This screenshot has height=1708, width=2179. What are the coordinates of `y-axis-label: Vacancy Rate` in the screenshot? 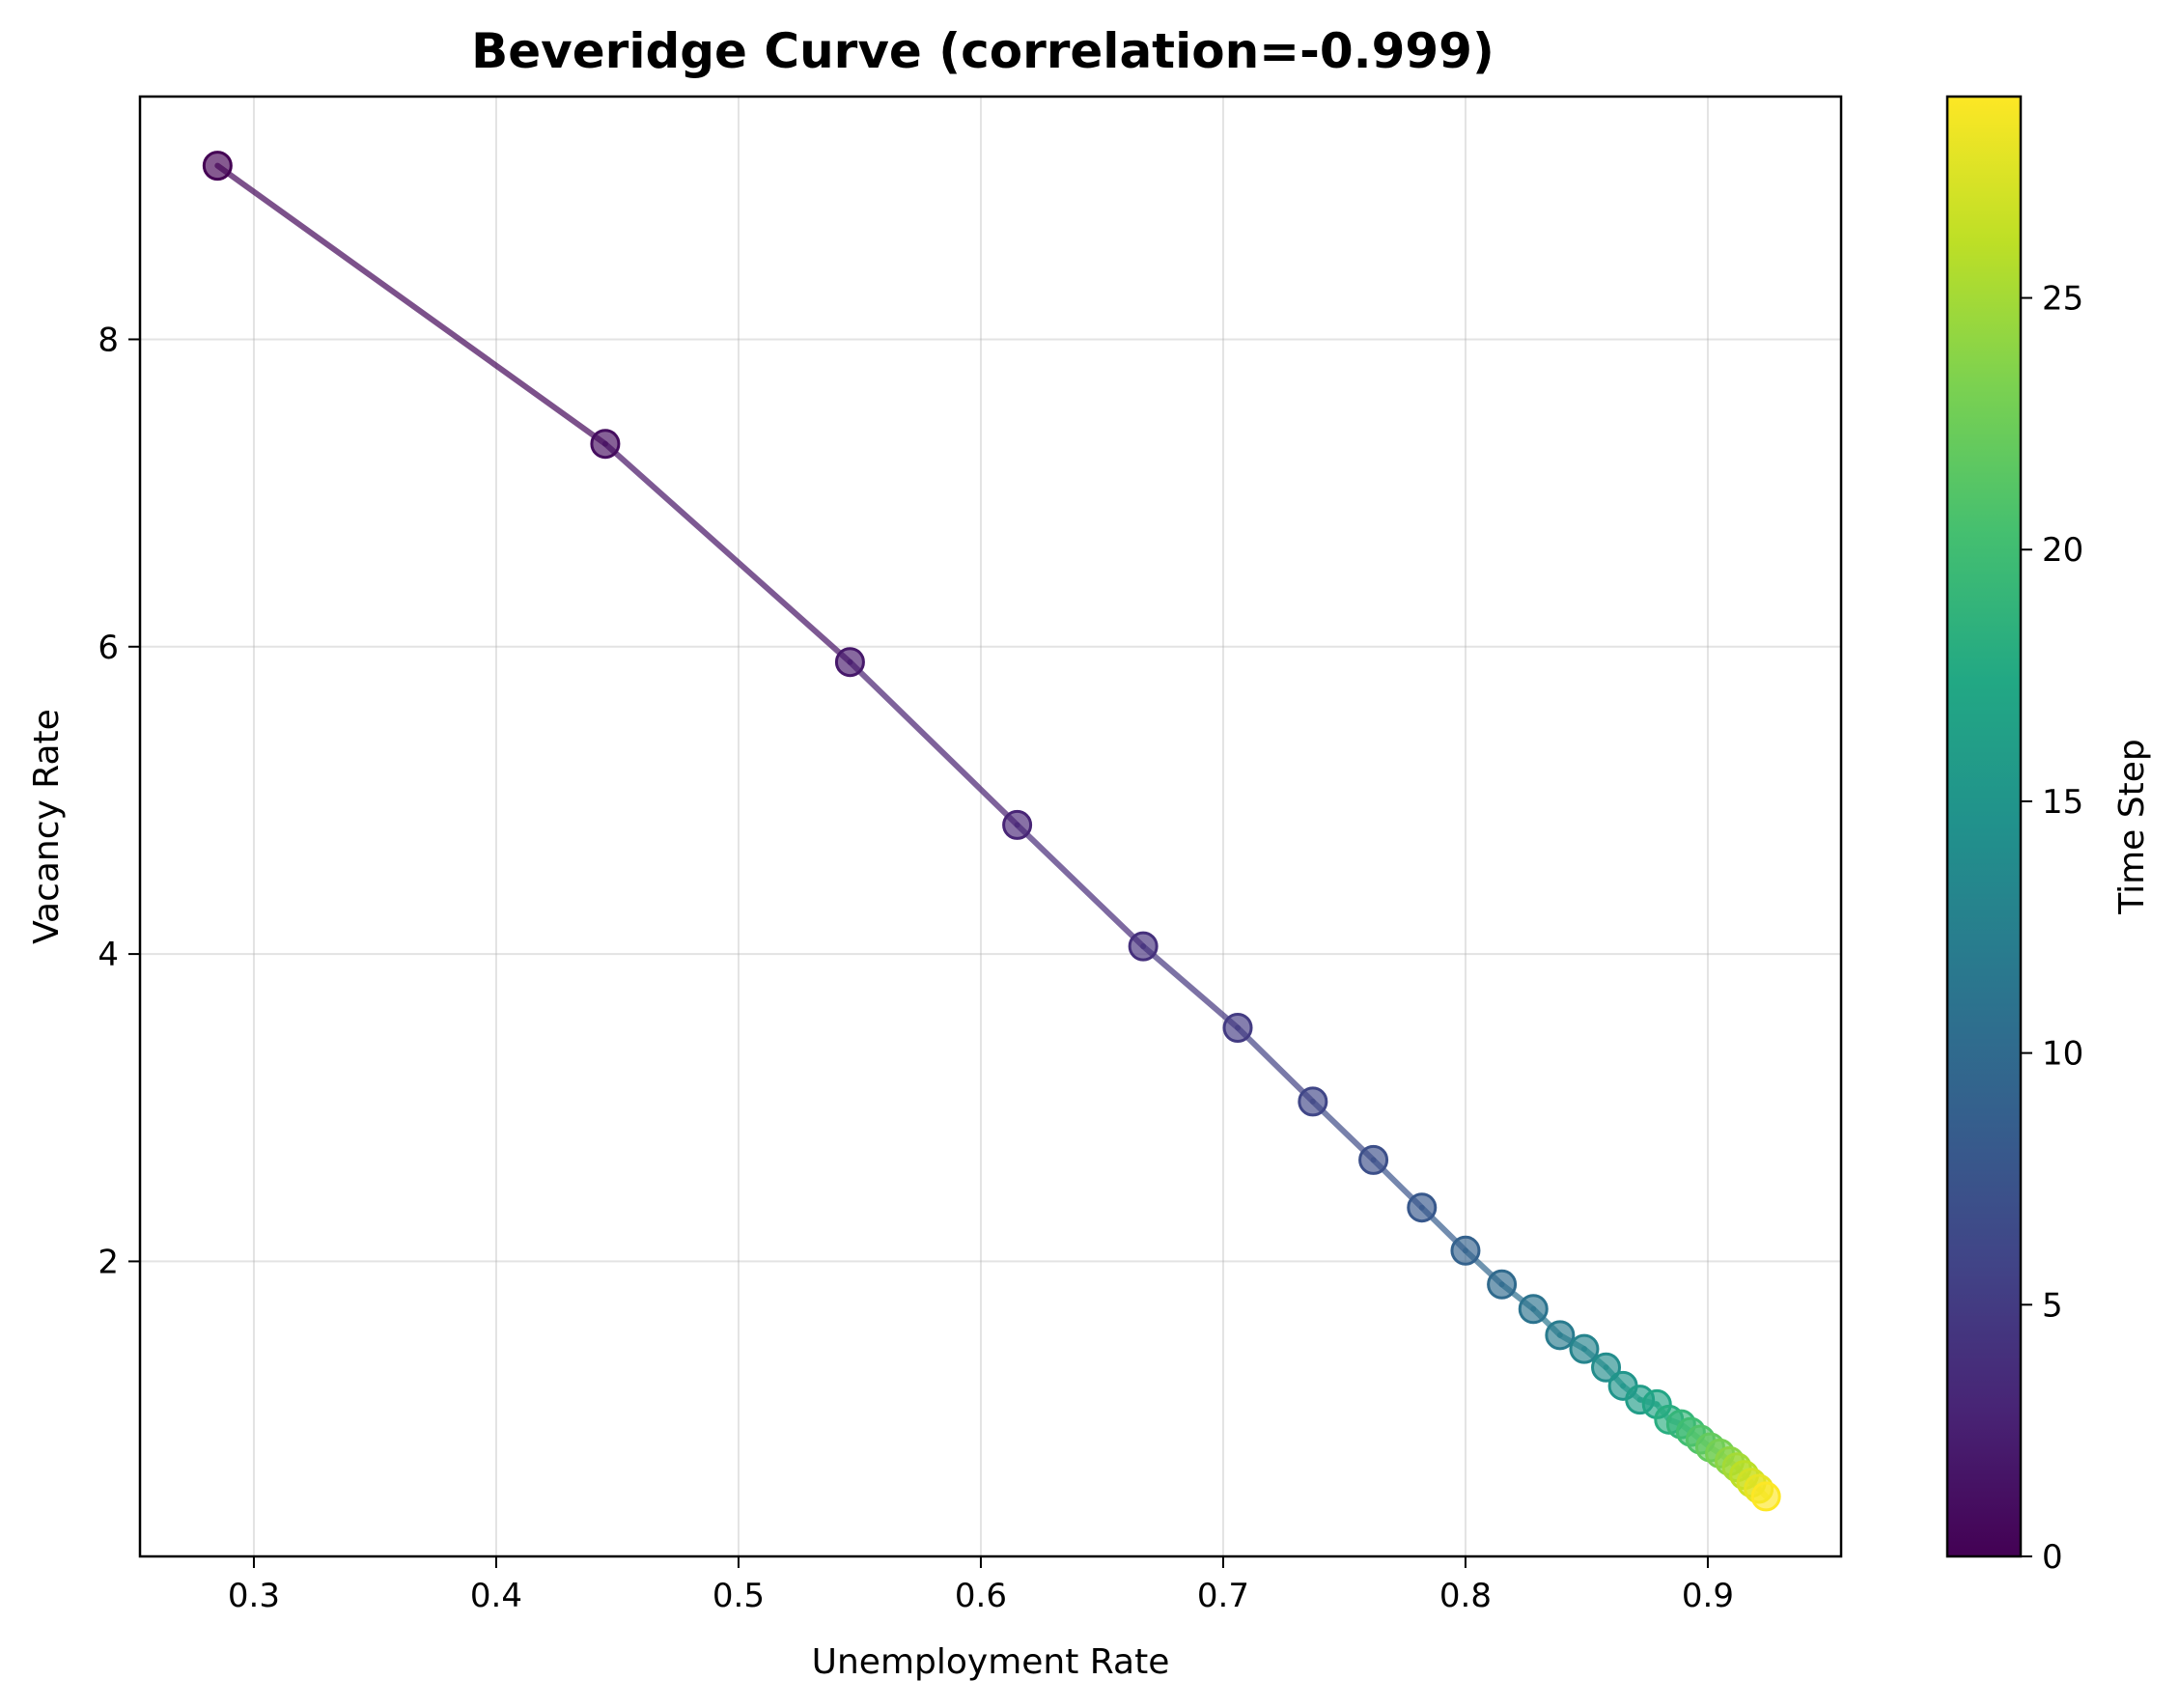 It's located at (47, 827).